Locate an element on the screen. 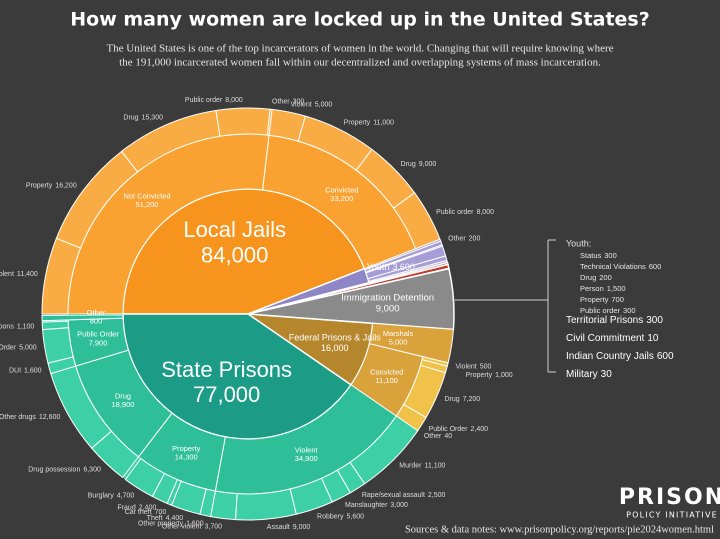 Image resolution: width=720 pixels, height=539 pixels. category-label: Drug 18,900 is located at coordinates (123, 400).